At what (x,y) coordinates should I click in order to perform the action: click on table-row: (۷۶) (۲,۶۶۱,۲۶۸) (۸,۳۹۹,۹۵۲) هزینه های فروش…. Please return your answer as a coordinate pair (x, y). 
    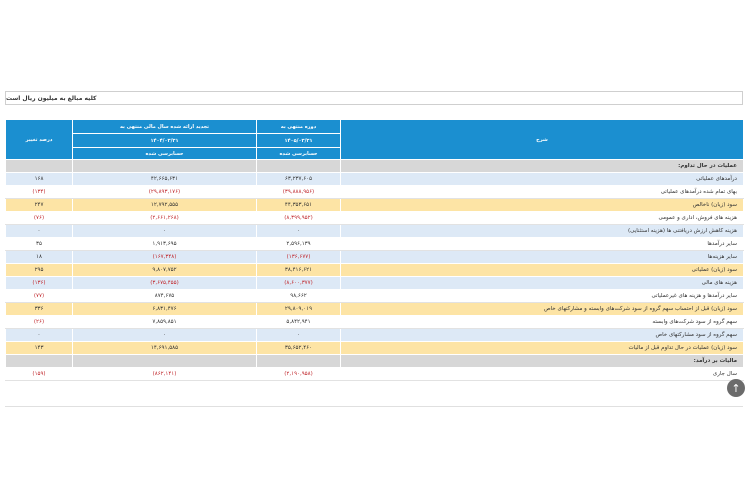
    Looking at the image, I should click on (374, 218).